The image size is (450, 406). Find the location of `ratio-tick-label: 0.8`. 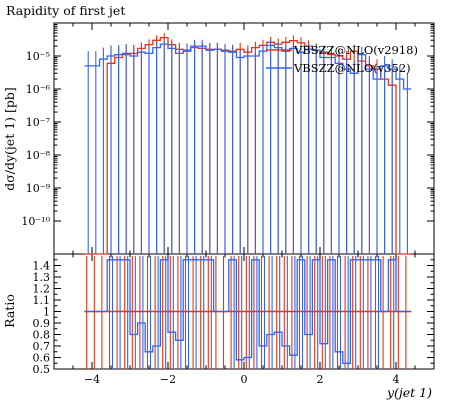

ratio-tick-label: 0.8 is located at coordinates (42, 335).